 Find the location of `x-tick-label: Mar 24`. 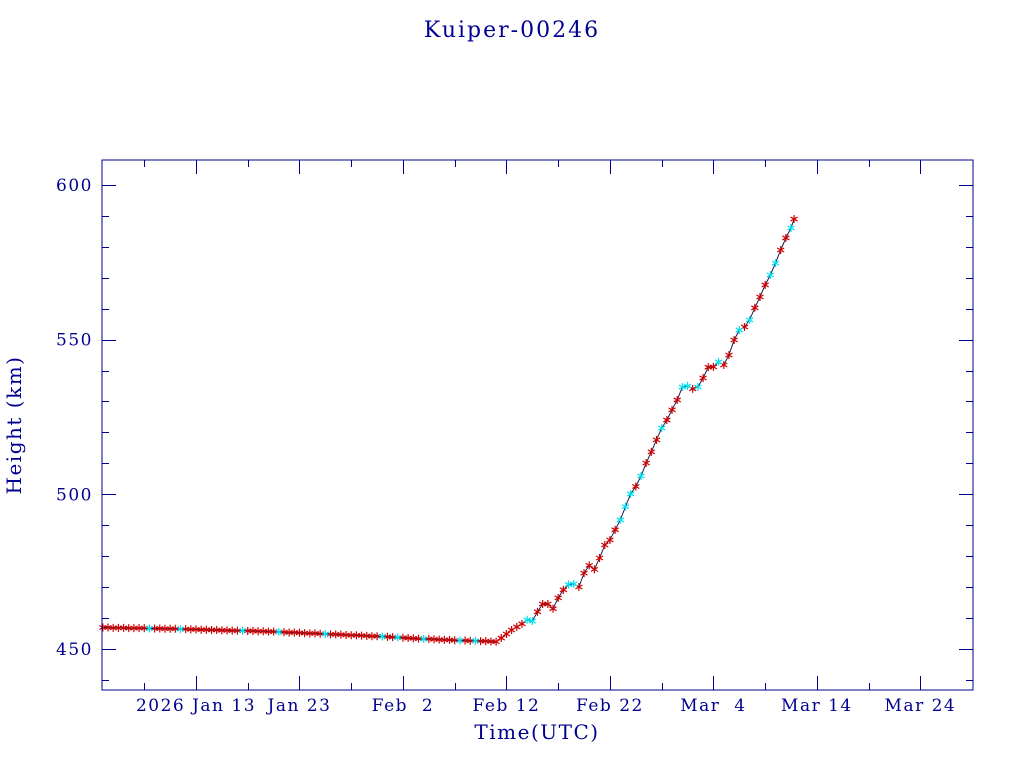

x-tick-label: Mar 24 is located at coordinates (921, 706).